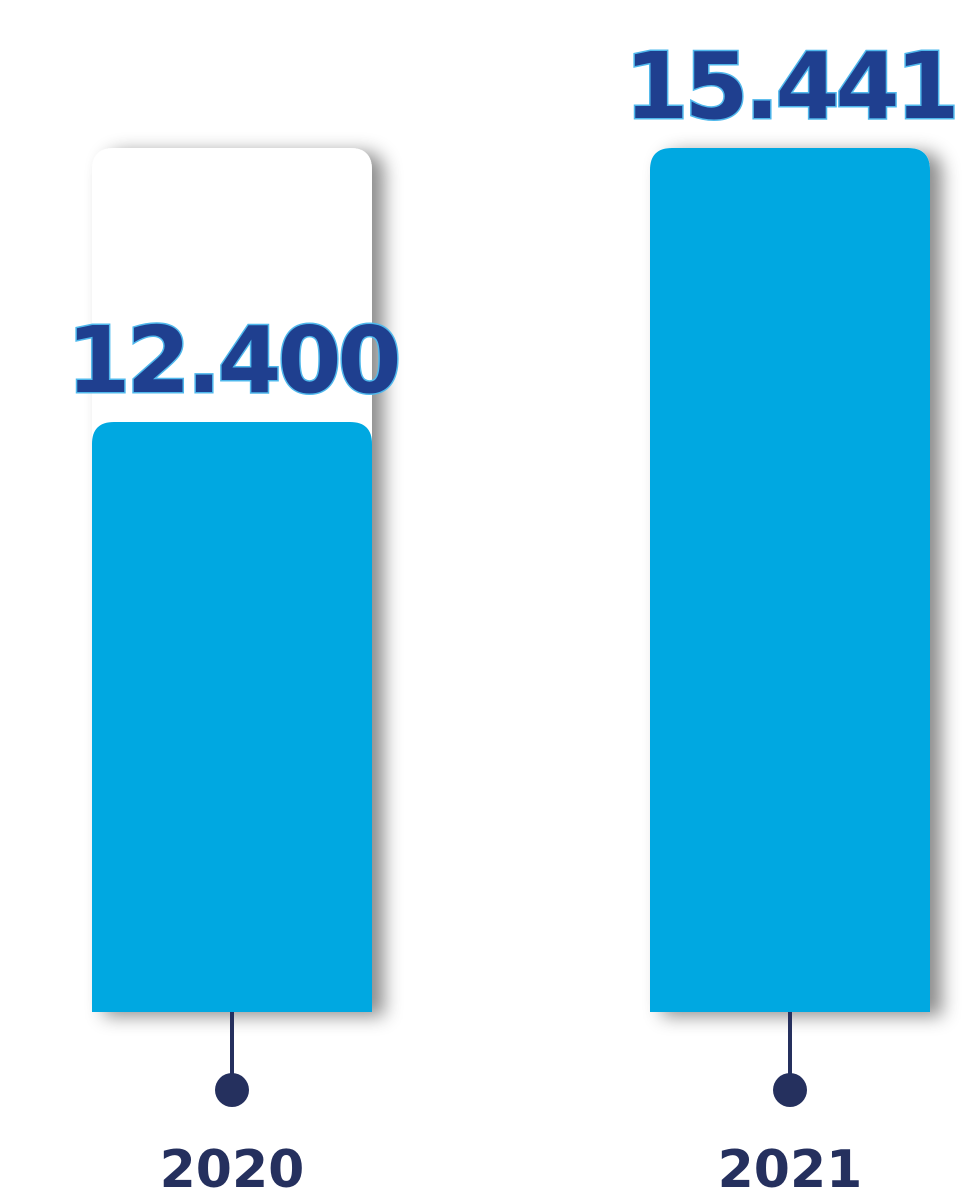 The width and height of the screenshot is (979, 1199). What do you see at coordinates (231, 360) in the screenshot?
I see `value-label: 12.400` at bounding box center [231, 360].